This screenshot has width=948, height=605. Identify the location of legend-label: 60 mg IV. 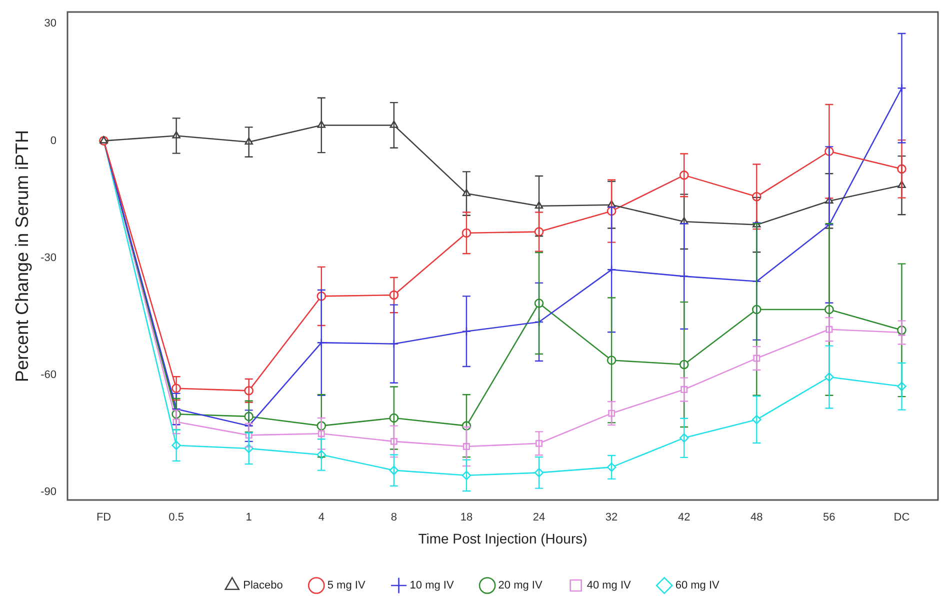
(697, 586).